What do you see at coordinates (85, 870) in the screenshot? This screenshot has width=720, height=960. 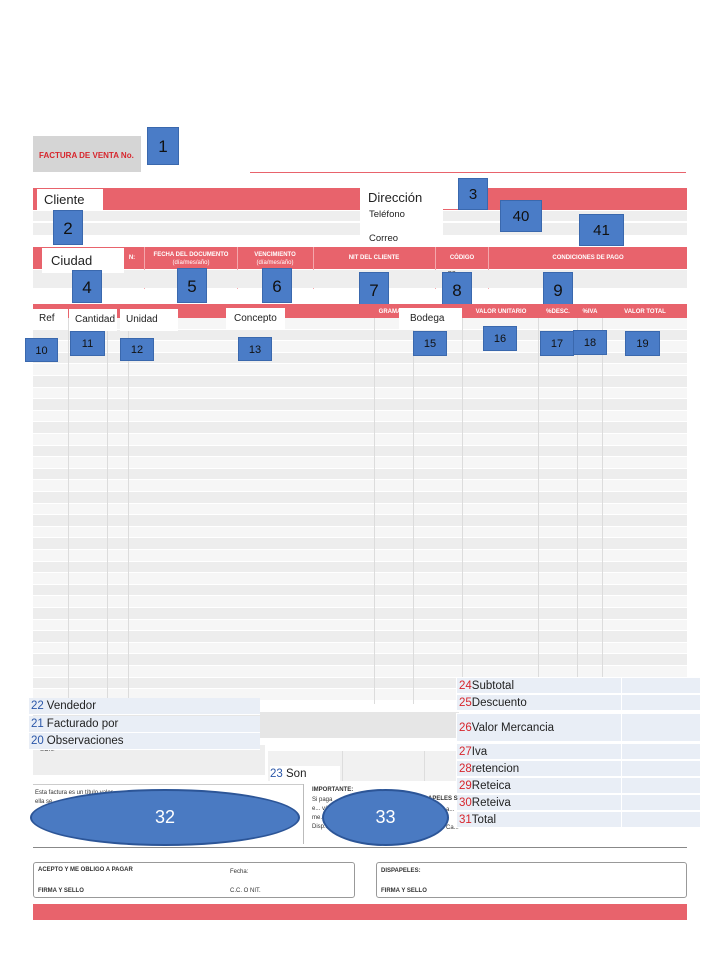 I see `accept-label: ACEPTO Y ME OBLIGO A PAGAR` at bounding box center [85, 870].